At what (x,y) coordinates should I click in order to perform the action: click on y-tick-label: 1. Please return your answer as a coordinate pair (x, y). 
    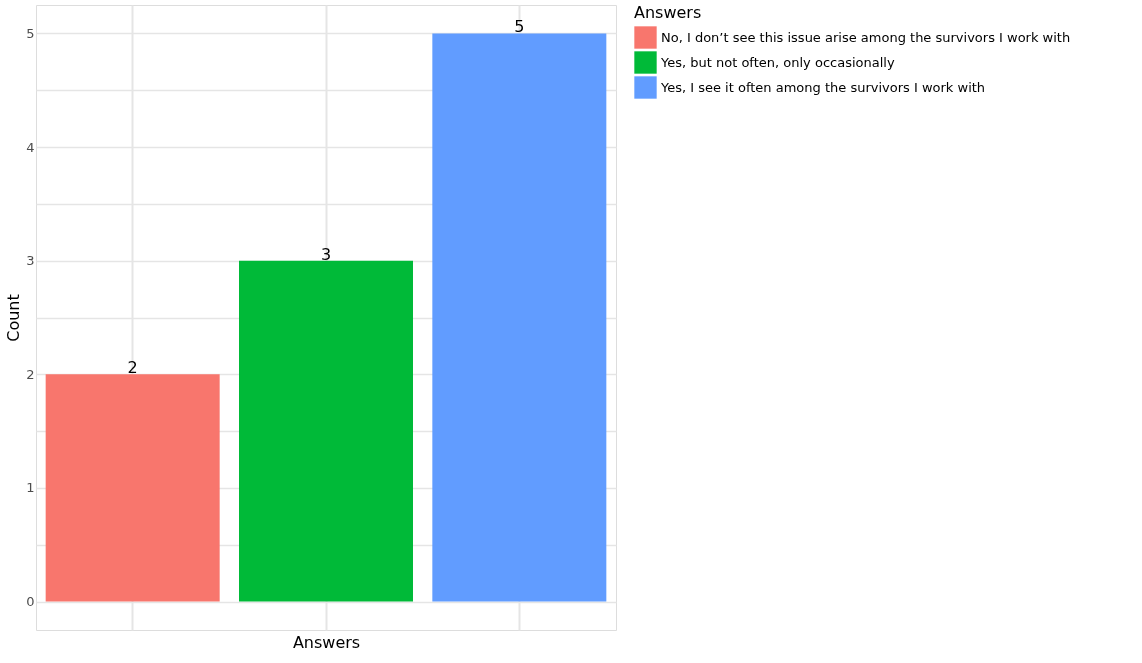
    Looking at the image, I should click on (30, 488).